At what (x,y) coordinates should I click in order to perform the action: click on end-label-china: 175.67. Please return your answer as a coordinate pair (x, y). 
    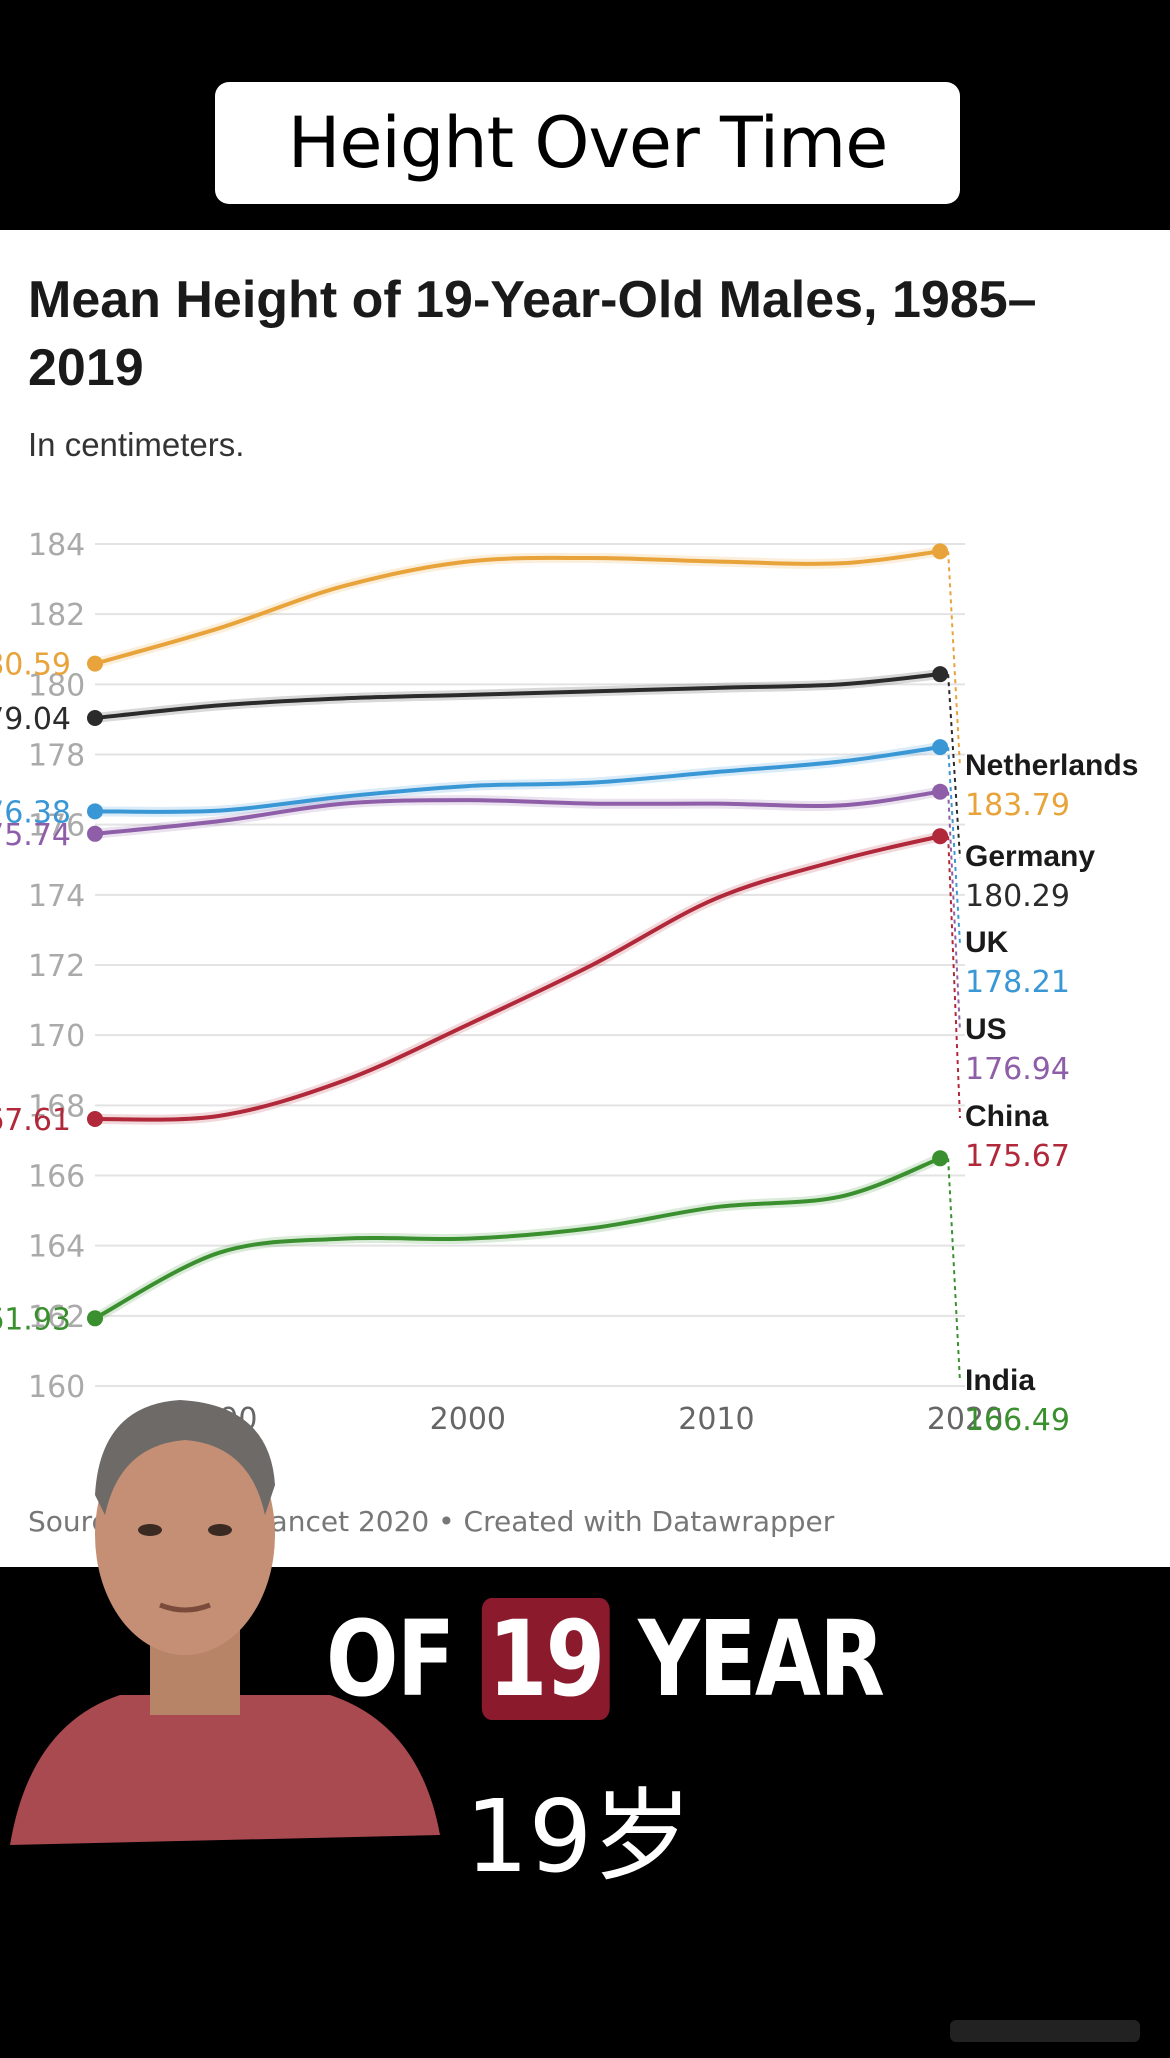
    Looking at the image, I should click on (1017, 1156).